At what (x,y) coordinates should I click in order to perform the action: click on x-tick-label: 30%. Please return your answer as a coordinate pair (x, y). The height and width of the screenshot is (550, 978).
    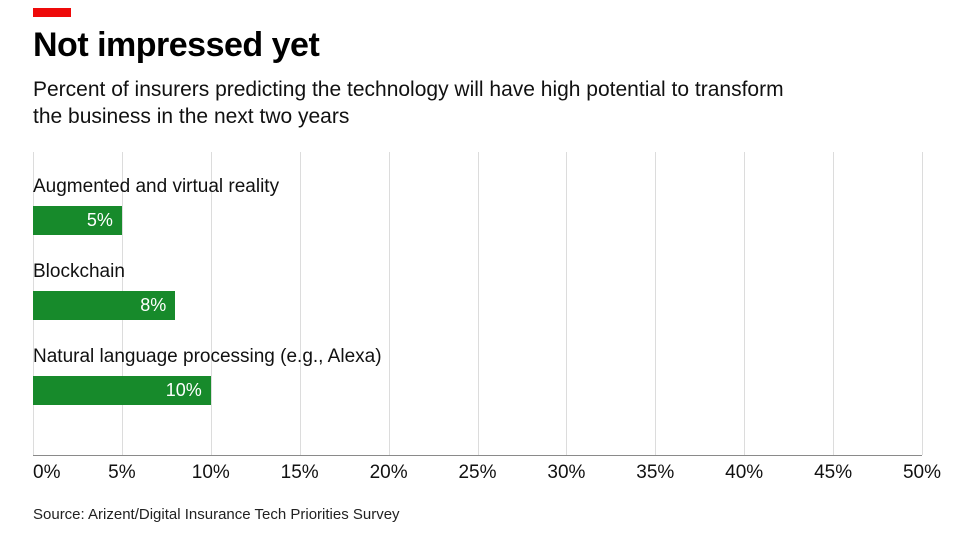
    Looking at the image, I should click on (566, 472).